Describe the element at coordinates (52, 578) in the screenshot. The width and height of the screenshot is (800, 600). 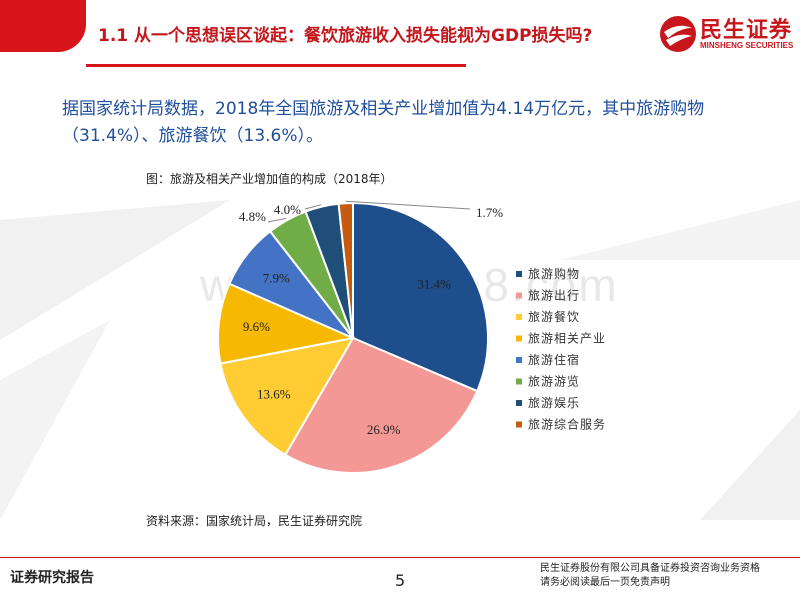
I see `footer-report-type: 证券研究报告` at that location.